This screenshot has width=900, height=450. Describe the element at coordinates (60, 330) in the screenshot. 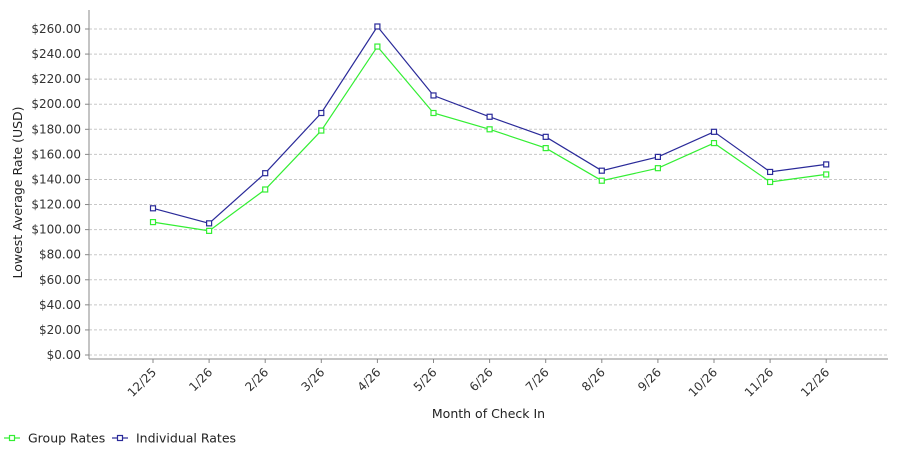

I see `y-tick-label: $20.00` at that location.